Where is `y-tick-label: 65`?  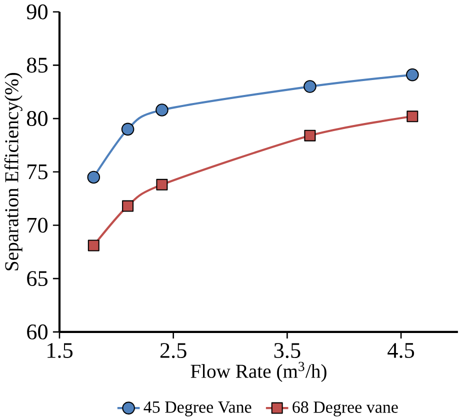 y-tick-label: 65 is located at coordinates (37, 278).